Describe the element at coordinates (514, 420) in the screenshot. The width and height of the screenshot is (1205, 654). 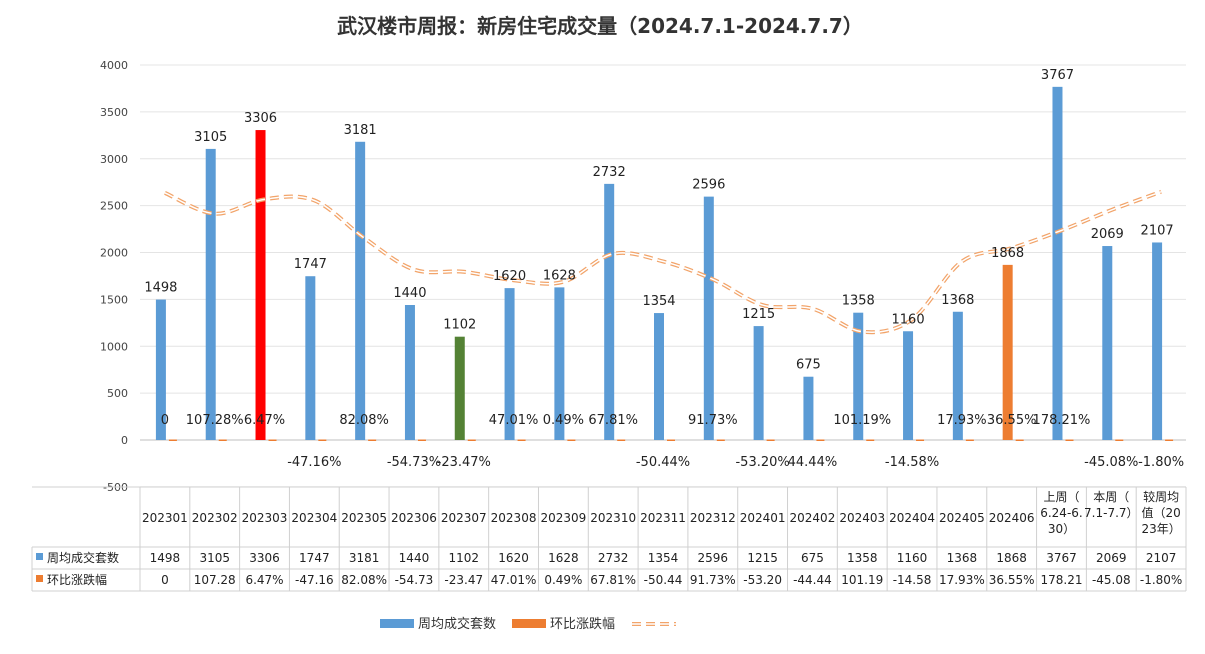
I see `pct-label: 47.01%` at that location.